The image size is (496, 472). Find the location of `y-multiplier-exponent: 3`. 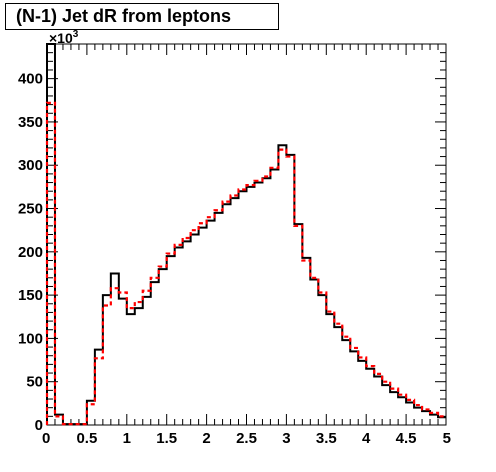

y-multiplier-exponent: 3 is located at coordinates (76, 34).